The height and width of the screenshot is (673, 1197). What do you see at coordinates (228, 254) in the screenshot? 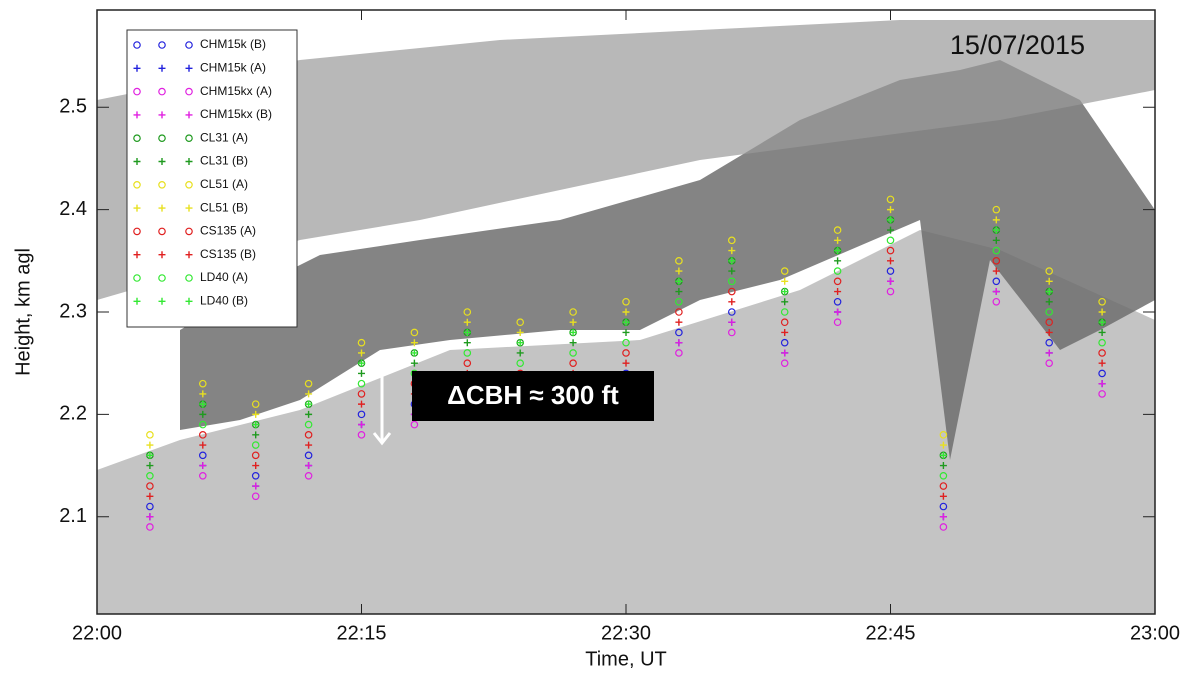
I see `legend-label: CS135 (B)` at bounding box center [228, 254].